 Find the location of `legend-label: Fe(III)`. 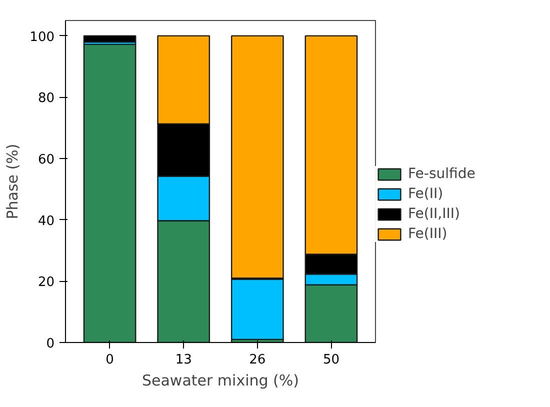

legend-label: Fe(III) is located at coordinates (428, 234).